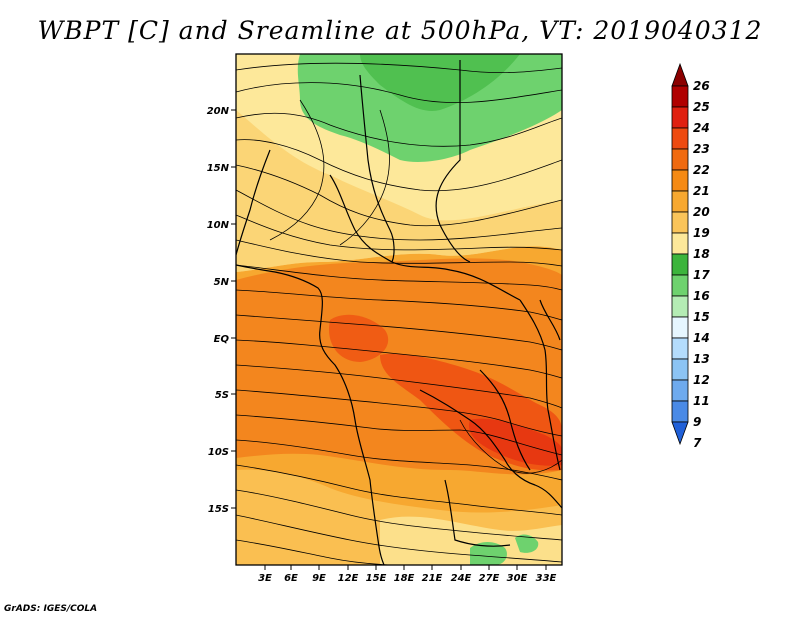  What do you see at coordinates (701, 107) in the screenshot?
I see `colorbar-label-25: 25` at bounding box center [701, 107].